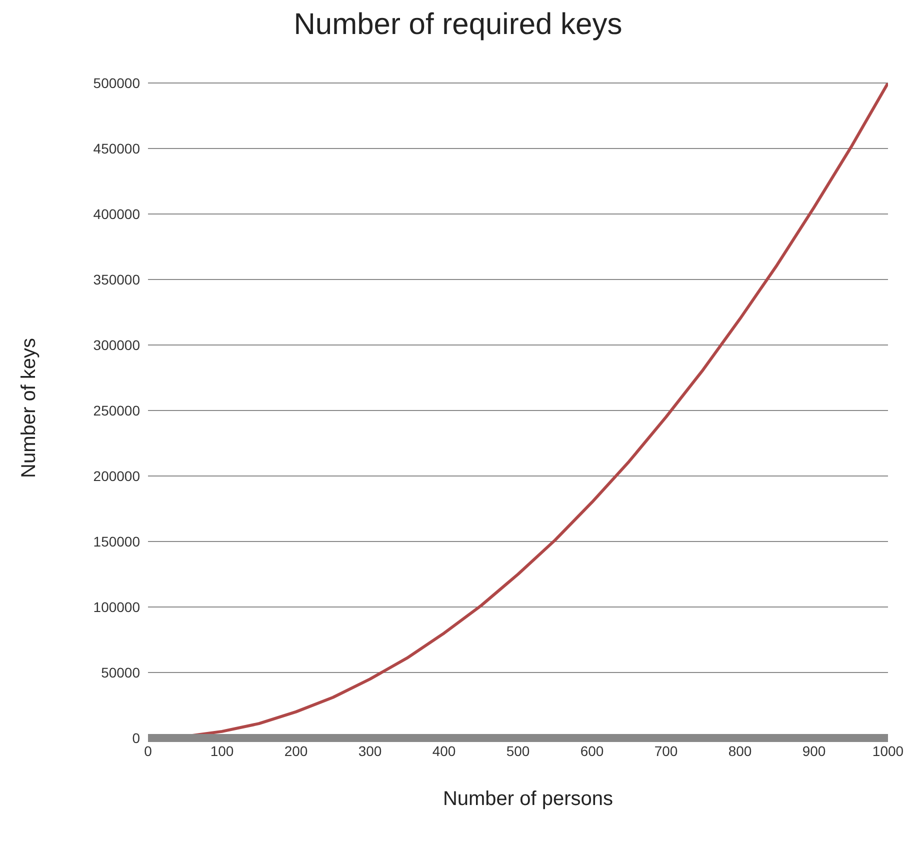 This screenshot has height=849, width=916. What do you see at coordinates (116, 541) in the screenshot?
I see `y-tick-label: 150000` at bounding box center [116, 541].